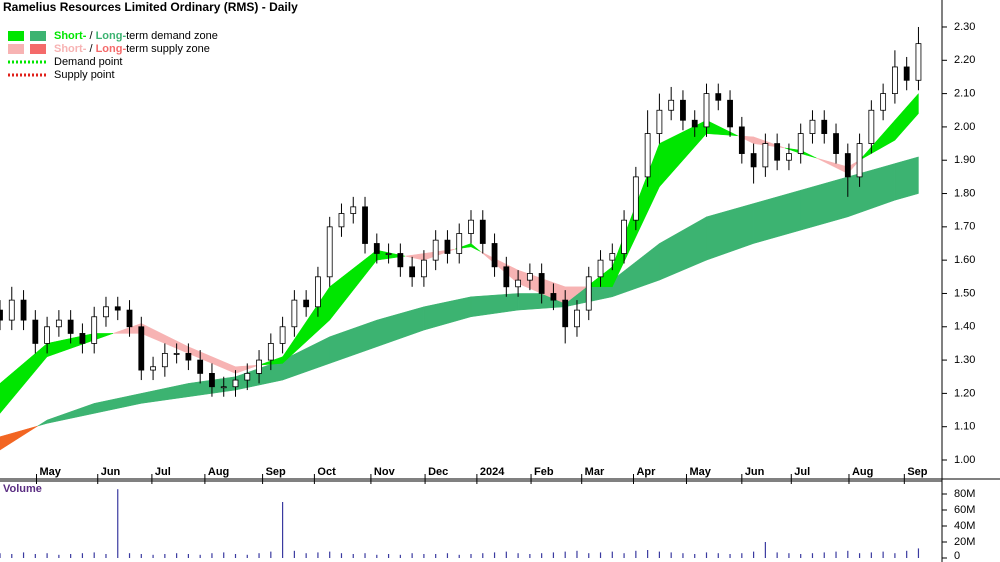  Describe the element at coordinates (917, 472) in the screenshot. I see `x-tick-label: Sep` at that location.